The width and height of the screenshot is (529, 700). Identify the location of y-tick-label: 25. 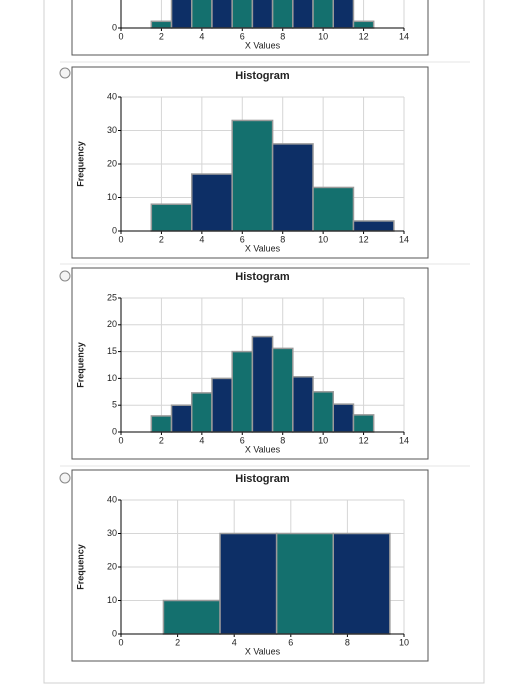
(112, 297).